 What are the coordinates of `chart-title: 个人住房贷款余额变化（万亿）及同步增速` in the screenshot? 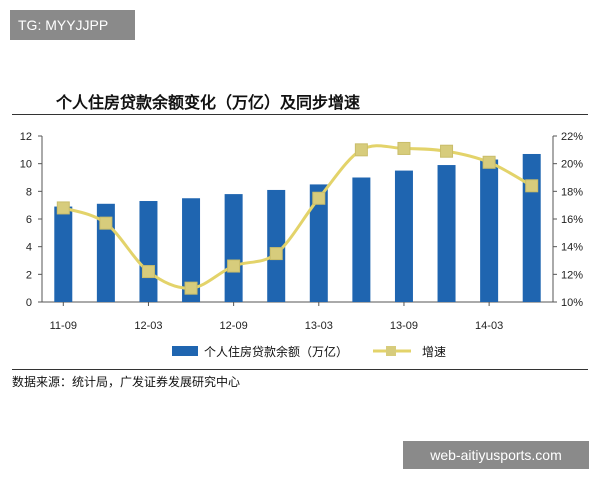 It's located at (208, 102).